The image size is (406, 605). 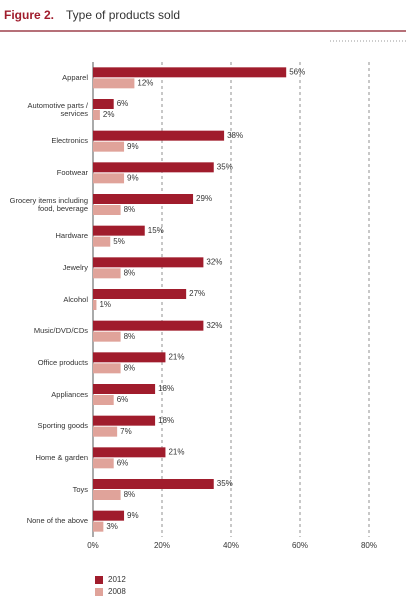 What do you see at coordinates (69, 394) in the screenshot?
I see `category-label: Appliances` at bounding box center [69, 394].